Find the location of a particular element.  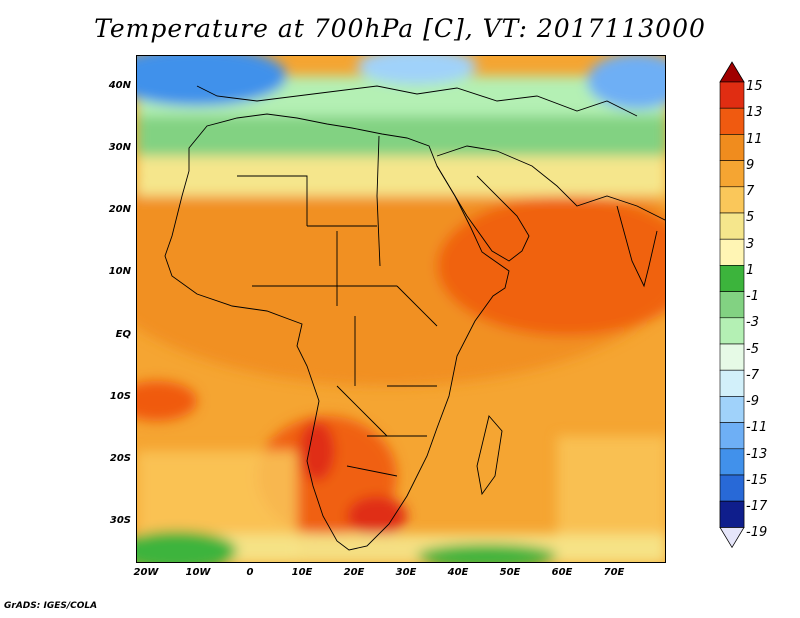

madagascar is located at coordinates (489, 455).